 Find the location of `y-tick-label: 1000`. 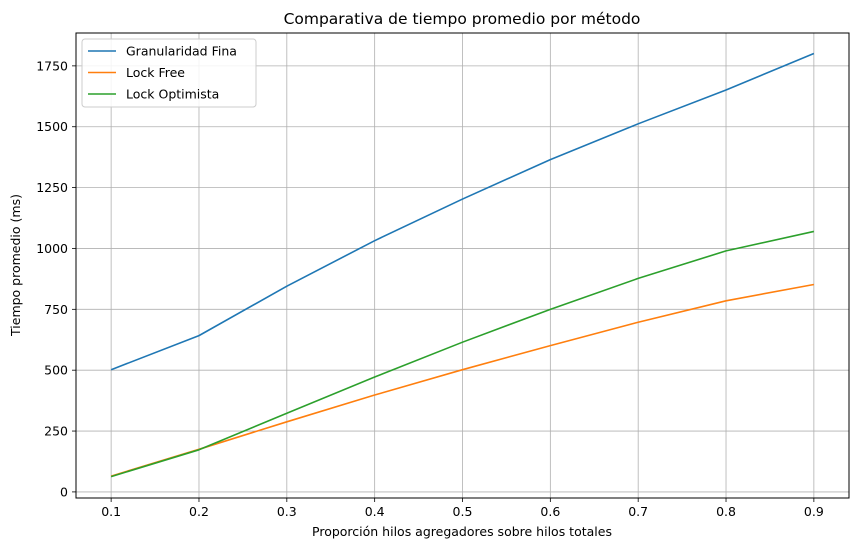

y-tick-label: 1000 is located at coordinates (52, 248).